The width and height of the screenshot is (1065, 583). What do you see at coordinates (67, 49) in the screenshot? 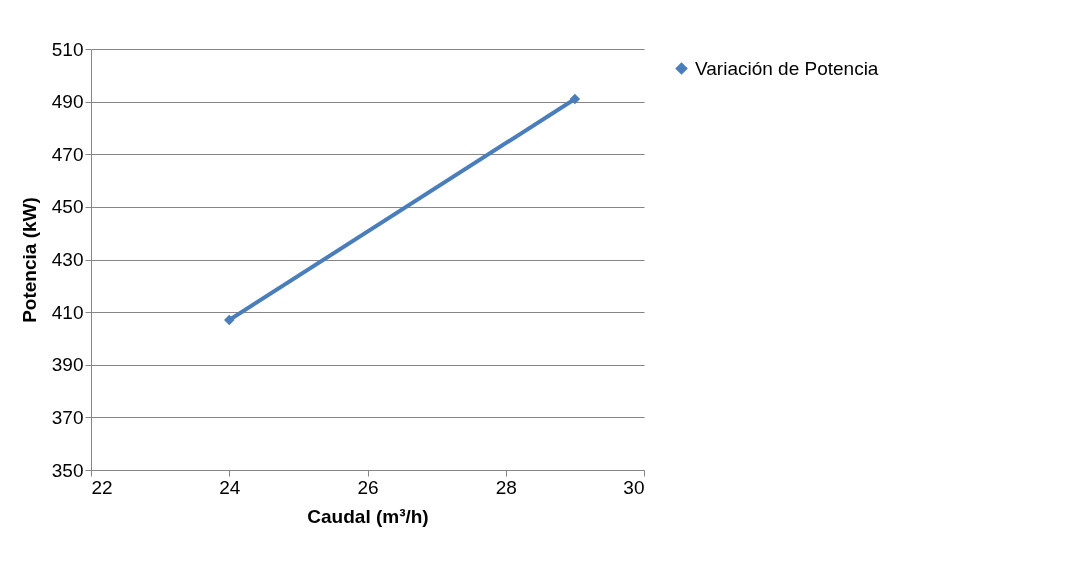
I see `y-tick-label: 510` at bounding box center [67, 49].